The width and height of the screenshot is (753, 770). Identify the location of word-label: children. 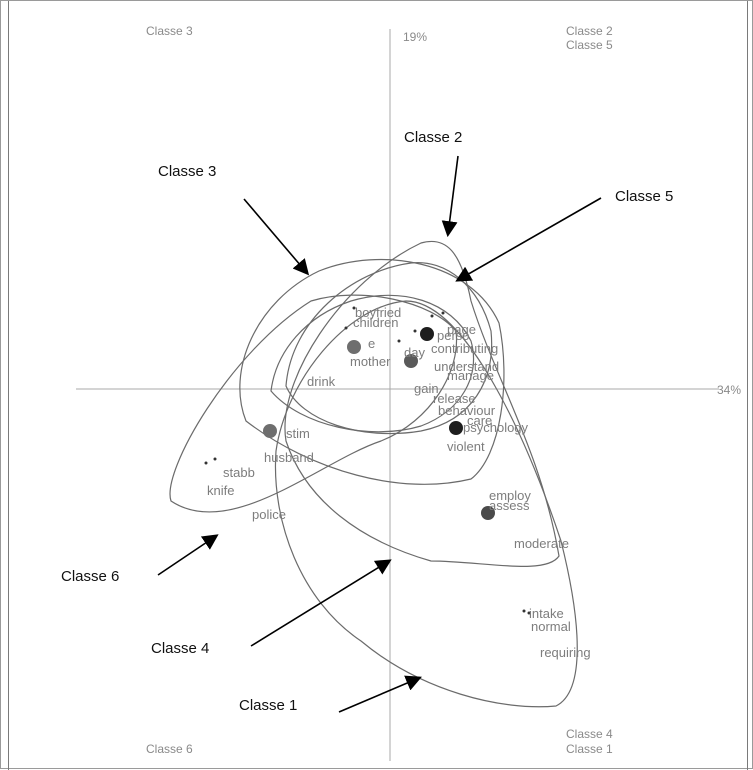
(376, 322).